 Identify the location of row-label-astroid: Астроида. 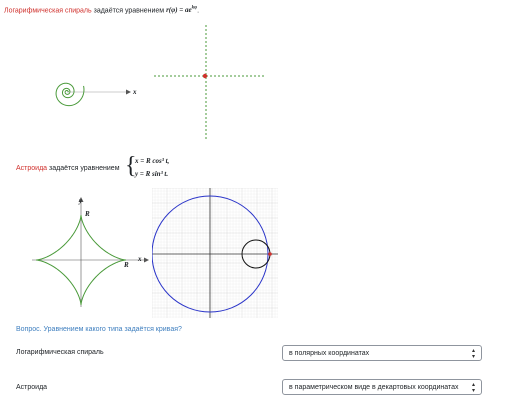
(32, 387).